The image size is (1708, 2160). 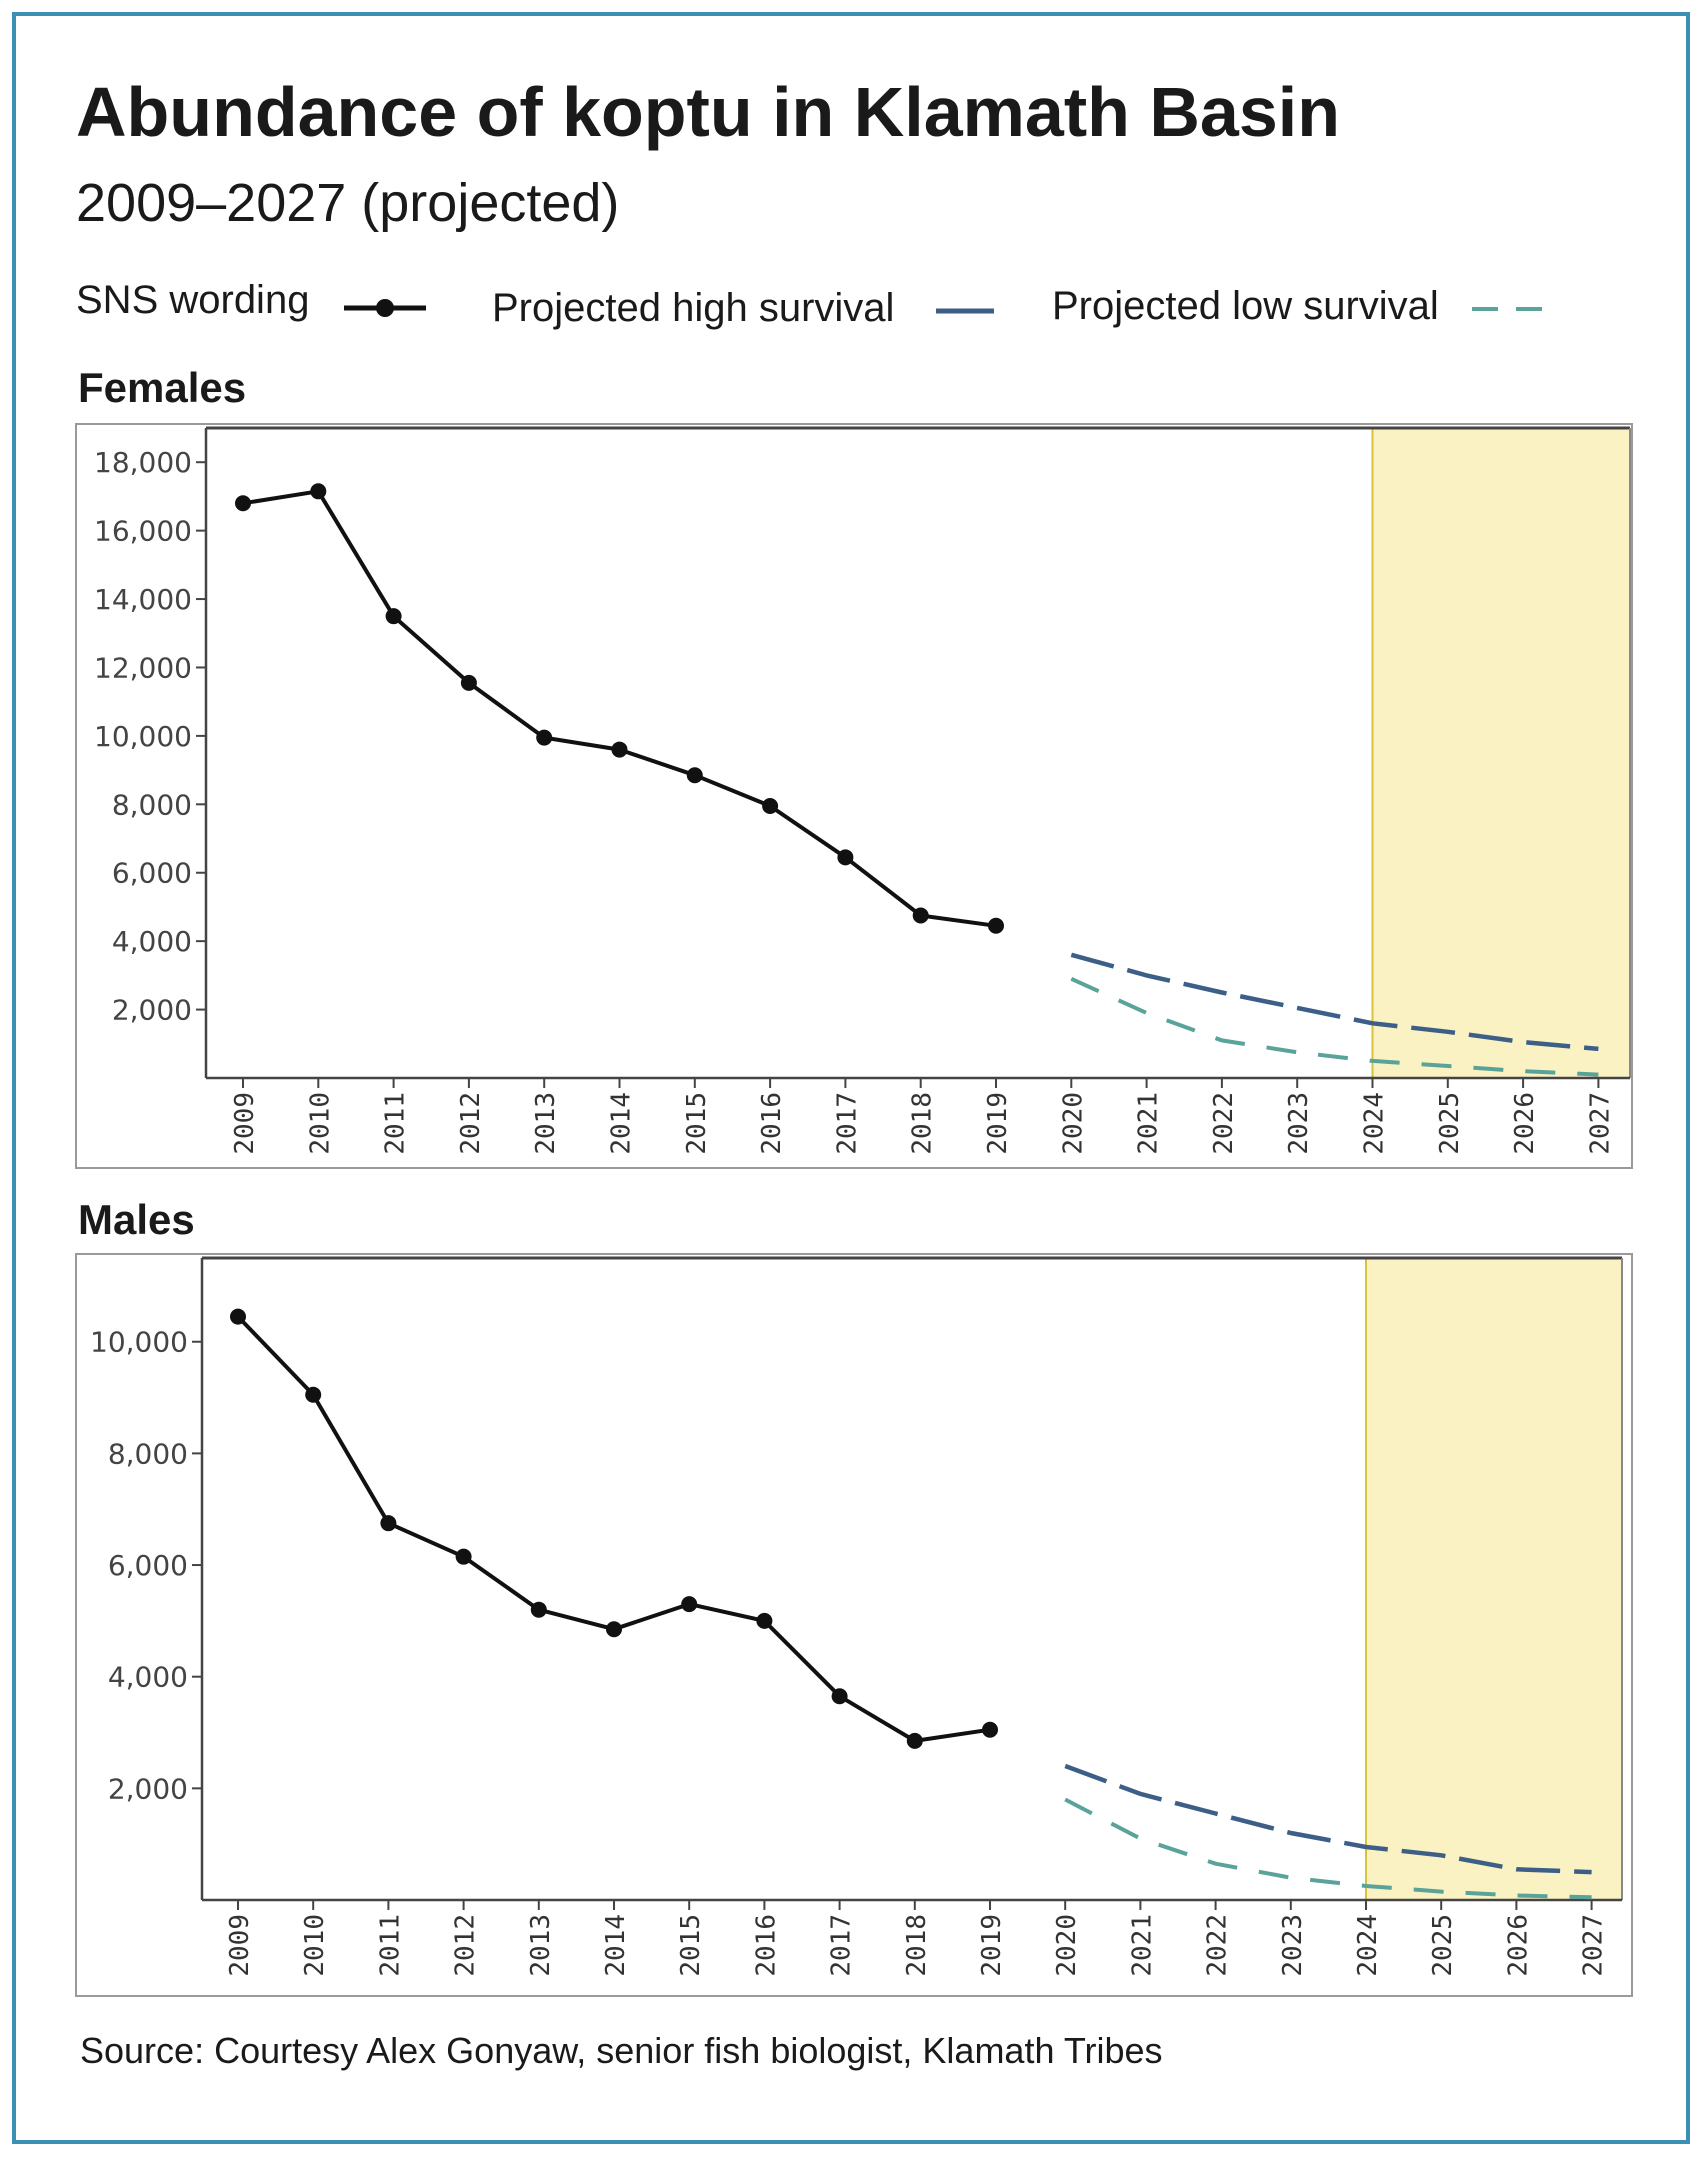 What do you see at coordinates (162, 387) in the screenshot?
I see `panel-label-females: Females` at bounding box center [162, 387].